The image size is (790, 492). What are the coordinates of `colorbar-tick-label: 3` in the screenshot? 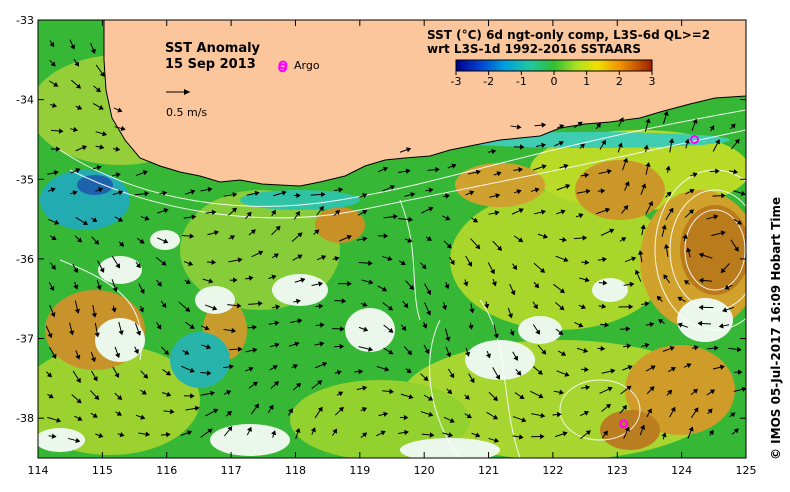 It's located at (652, 81).